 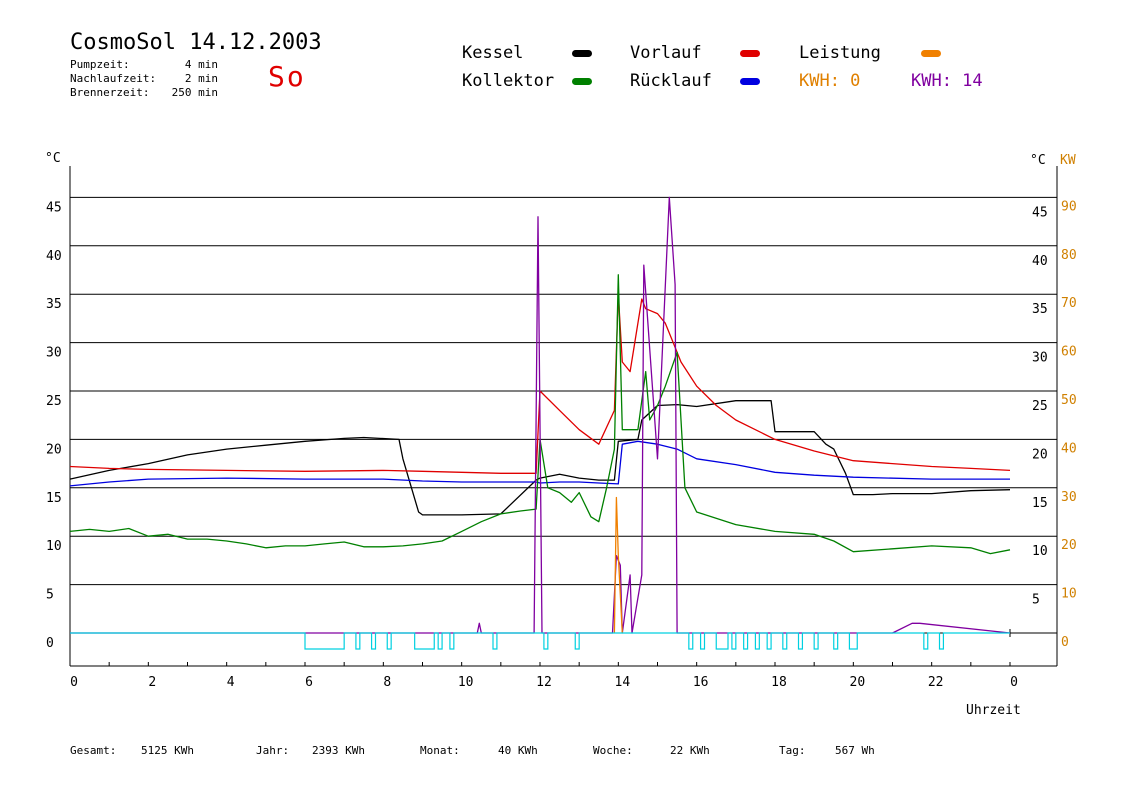 I want to click on legend-kollektor-swatch, so click(x=582, y=81).